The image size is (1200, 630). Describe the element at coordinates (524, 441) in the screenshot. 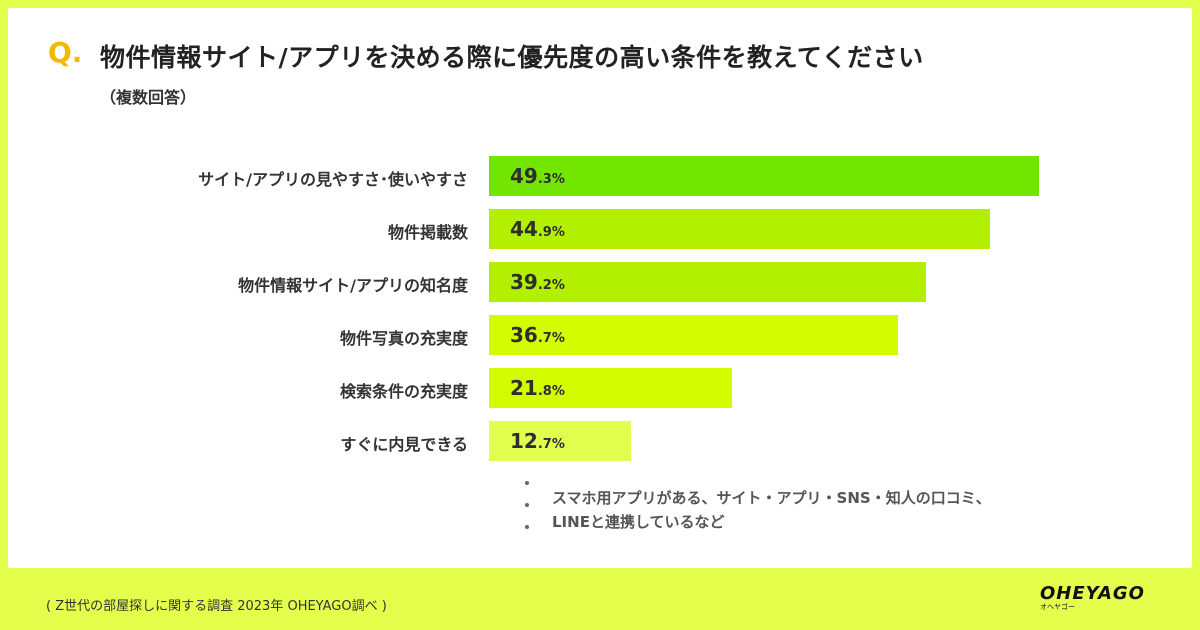

I see `data-label-int: 12` at that location.